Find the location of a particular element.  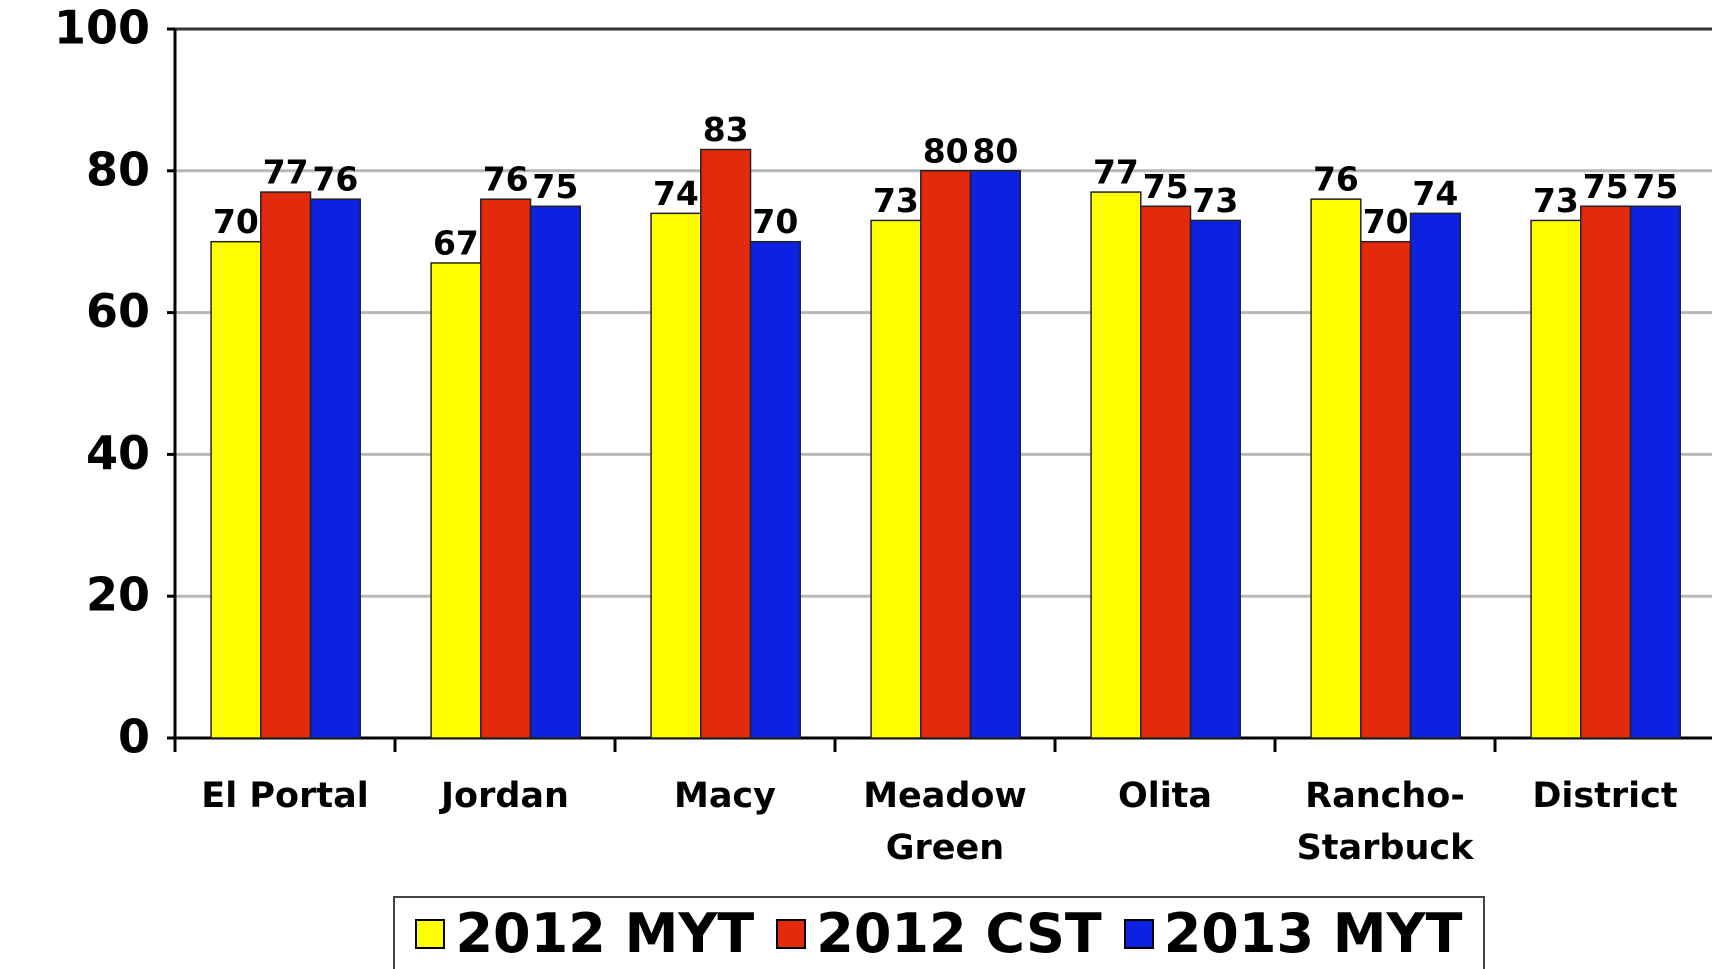

legend-entry: 2012 CST is located at coordinates (939, 933).